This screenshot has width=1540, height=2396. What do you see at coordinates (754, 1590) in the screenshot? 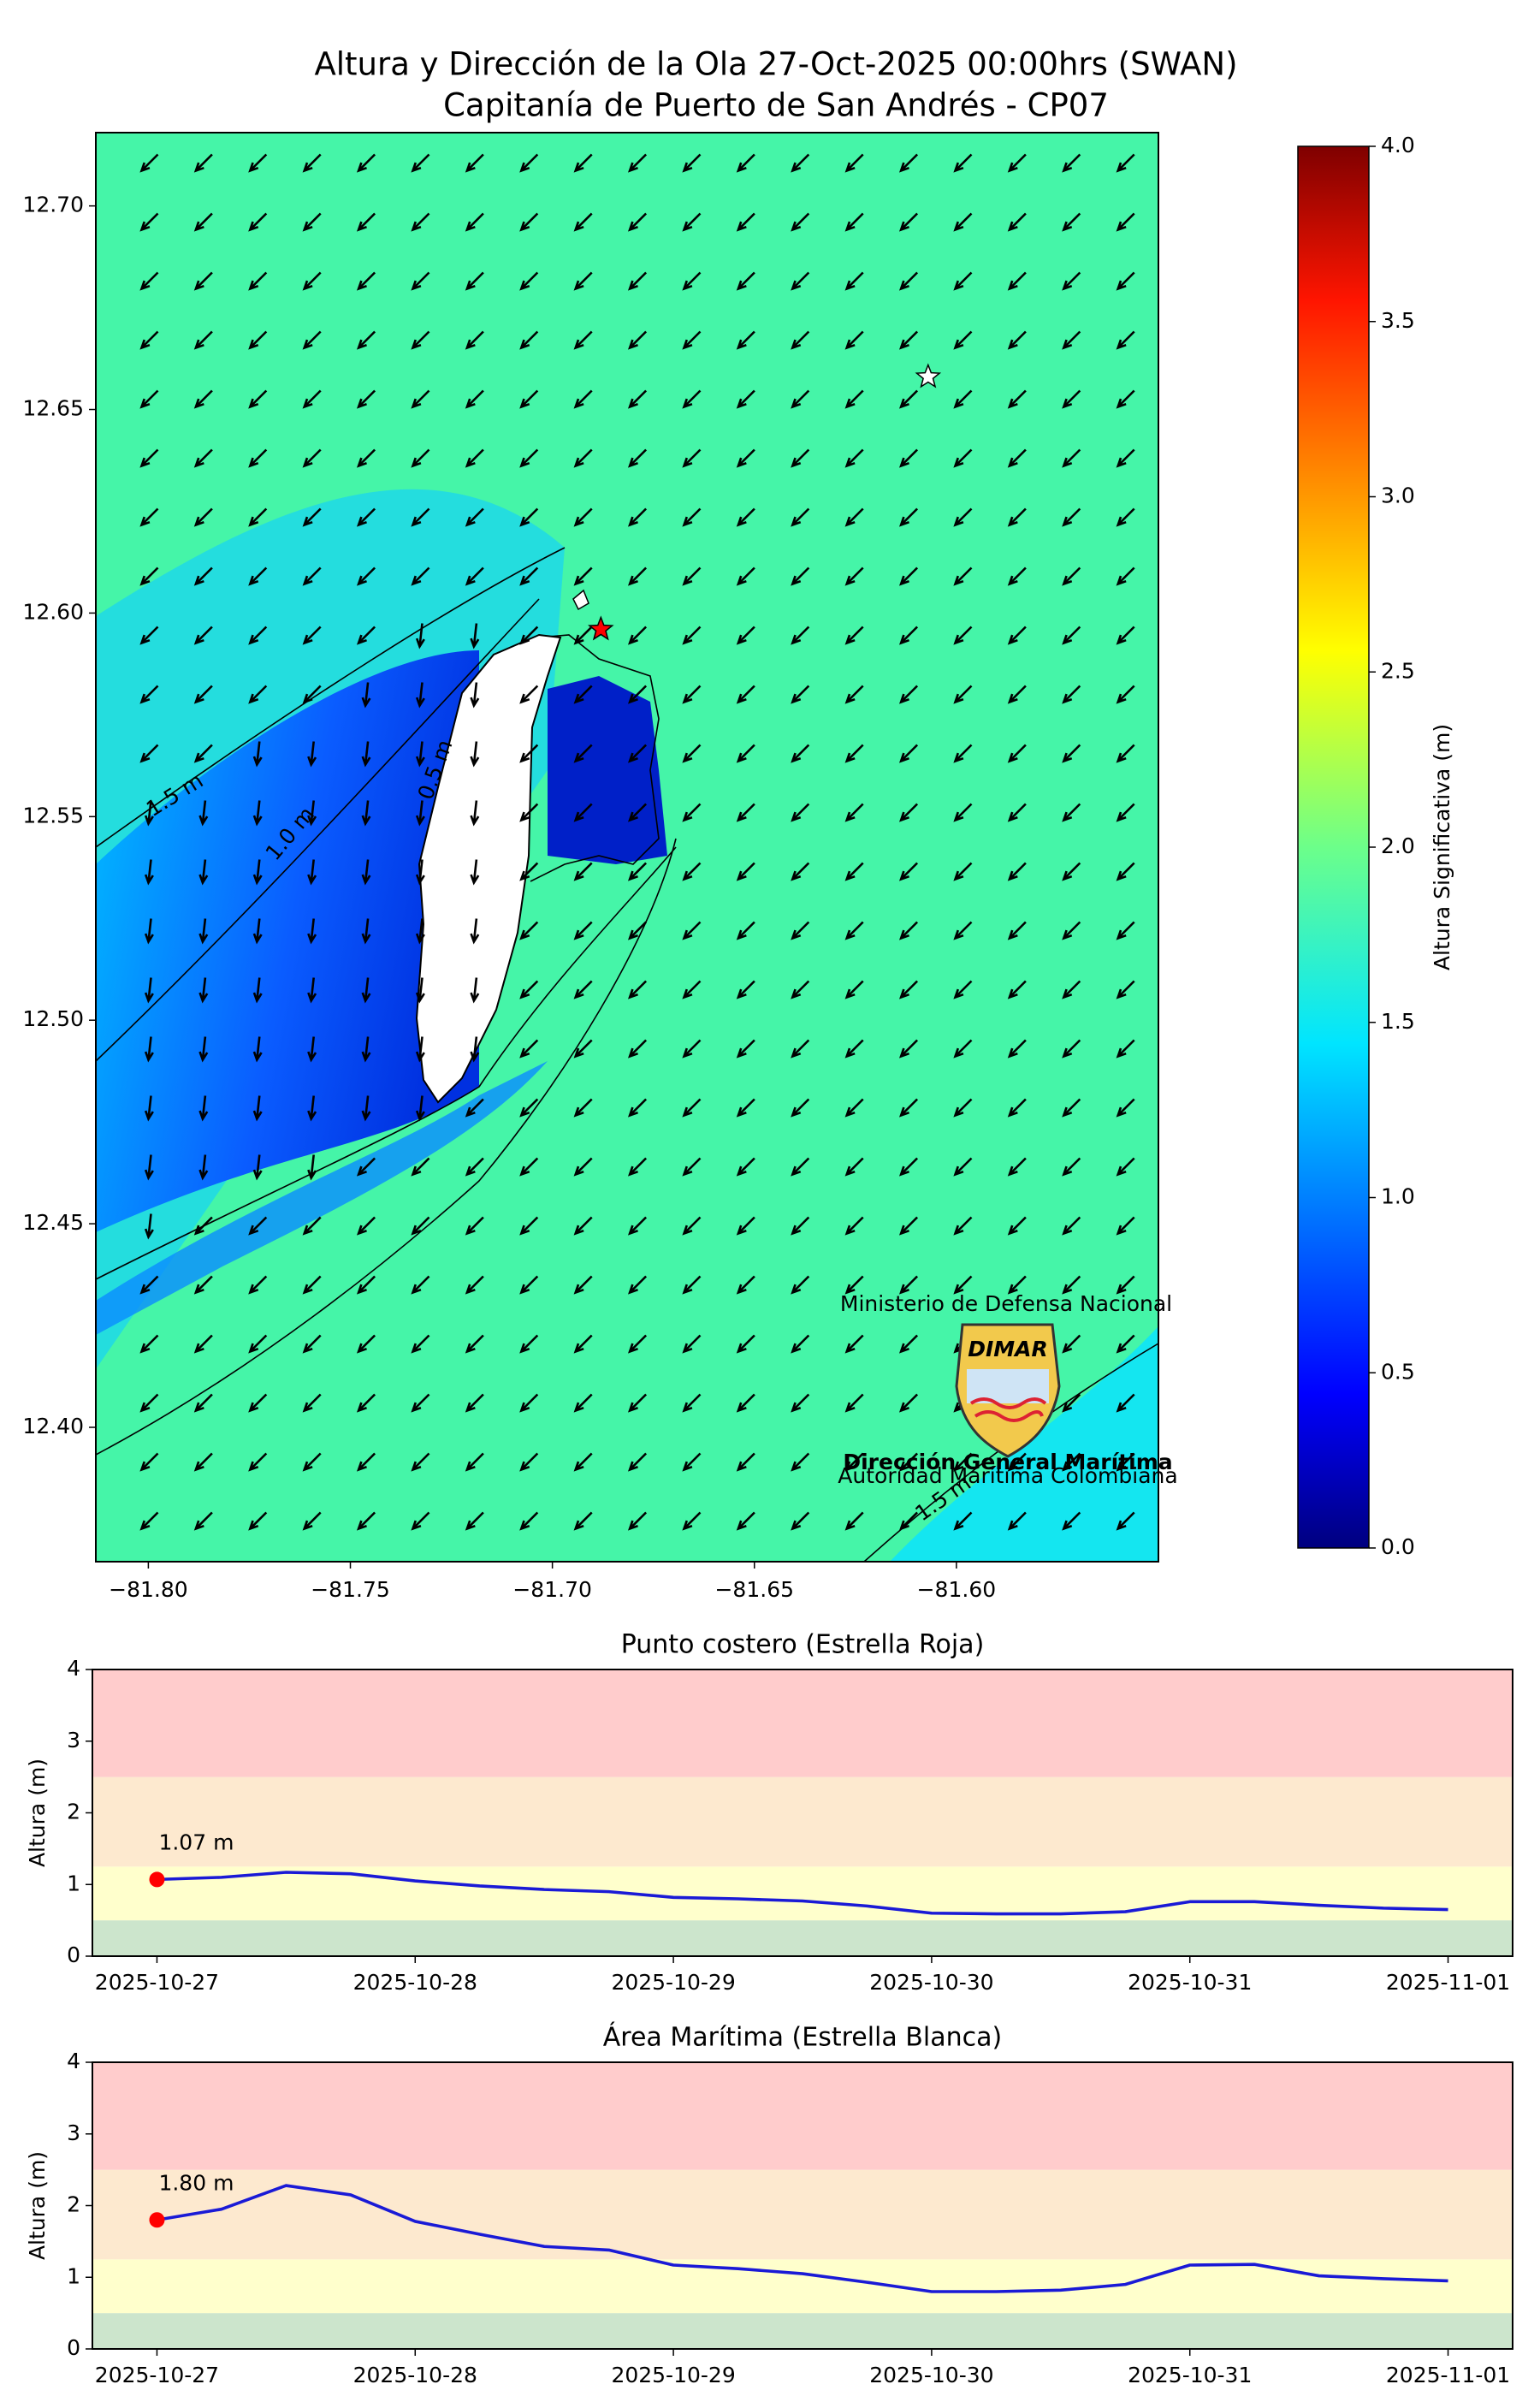
I see `x-tick-label: −81.65` at bounding box center [754, 1590].